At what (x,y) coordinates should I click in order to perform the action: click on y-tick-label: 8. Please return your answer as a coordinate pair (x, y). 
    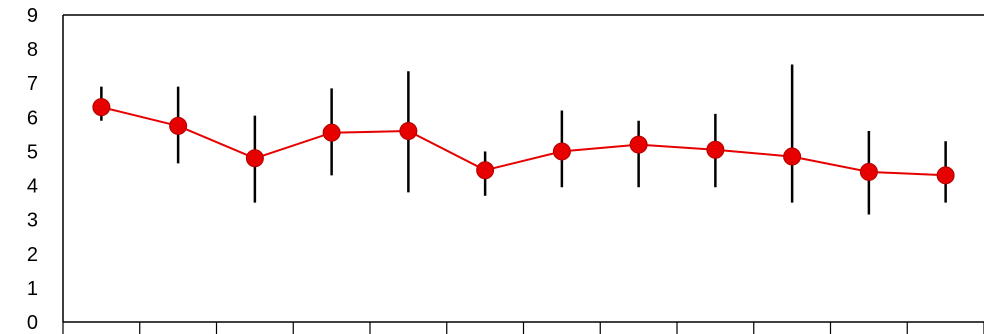
    Looking at the image, I should click on (32, 50).